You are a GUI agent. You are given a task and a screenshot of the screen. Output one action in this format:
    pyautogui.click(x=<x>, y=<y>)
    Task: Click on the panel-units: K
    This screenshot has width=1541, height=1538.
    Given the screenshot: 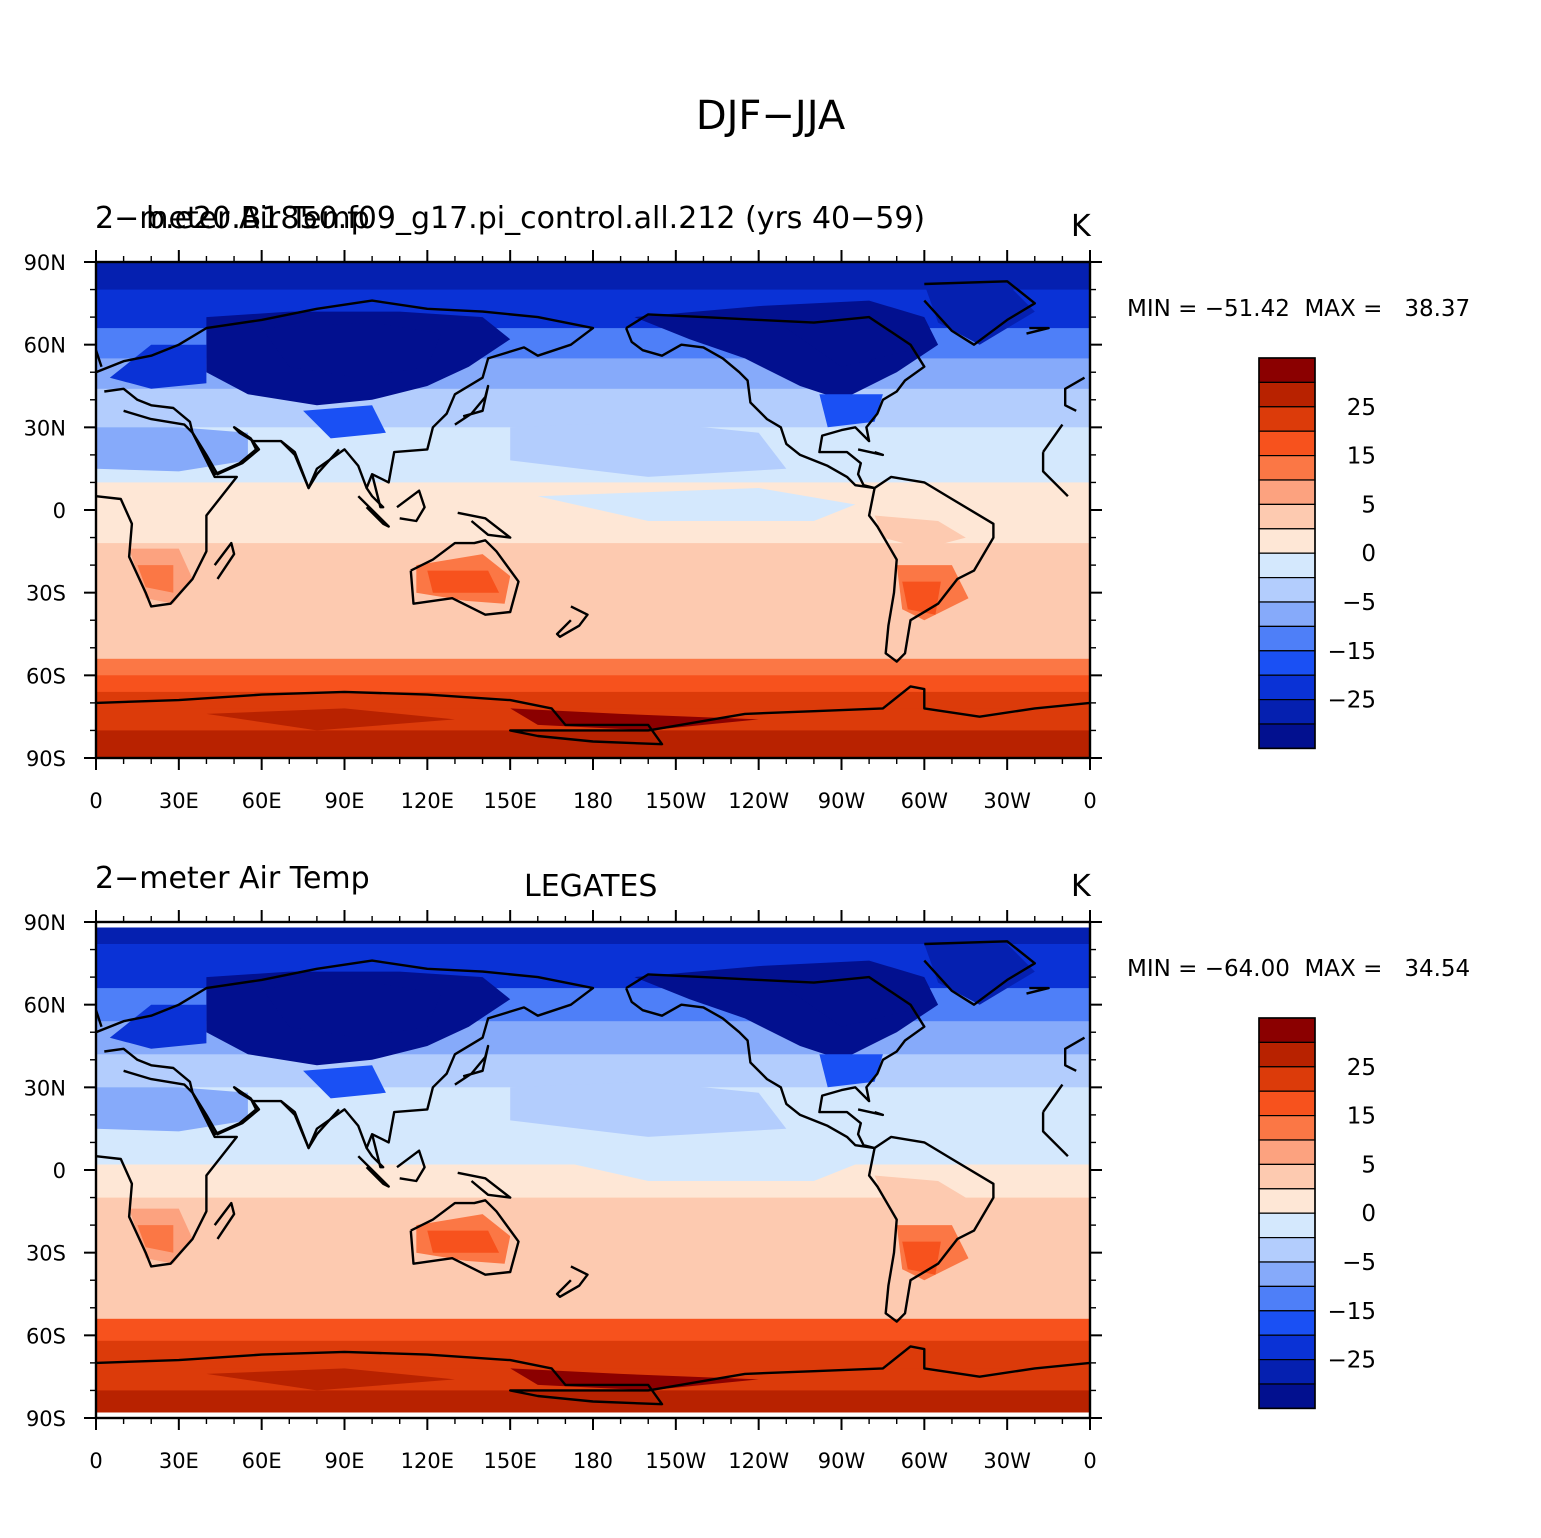 What is the action you would take?
    pyautogui.click(x=1081, y=886)
    